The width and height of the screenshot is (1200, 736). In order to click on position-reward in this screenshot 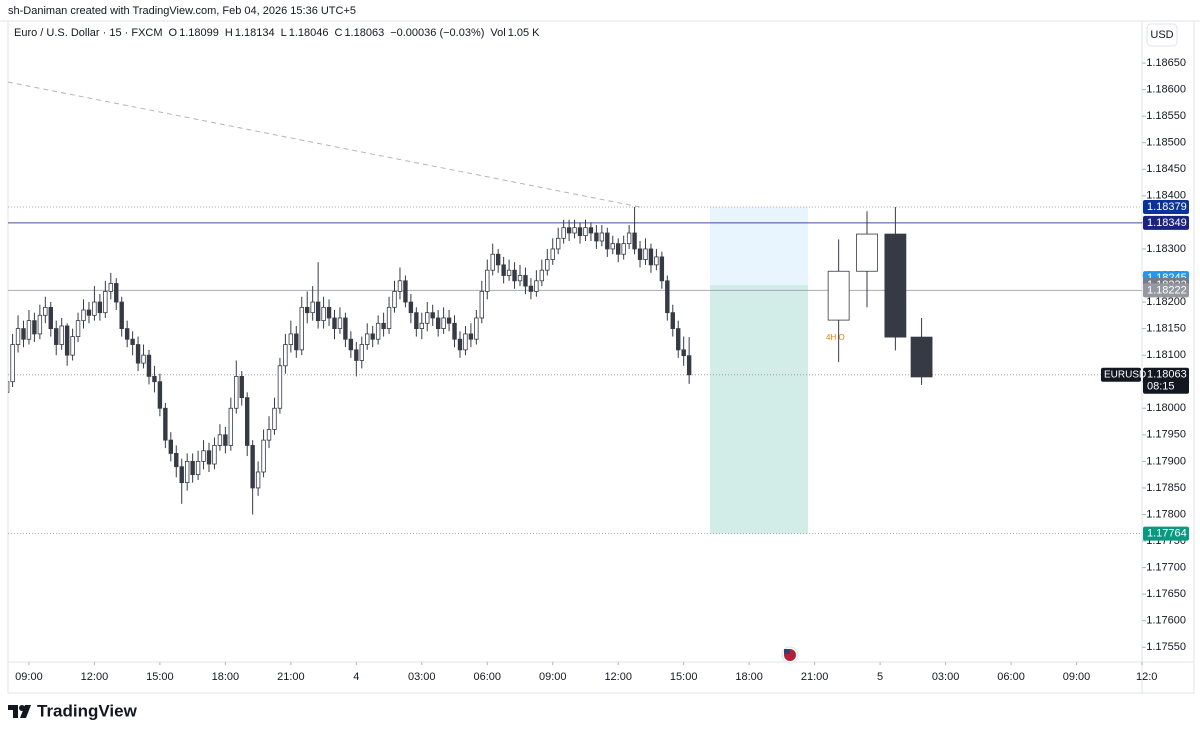, I will do `click(759, 409)`.